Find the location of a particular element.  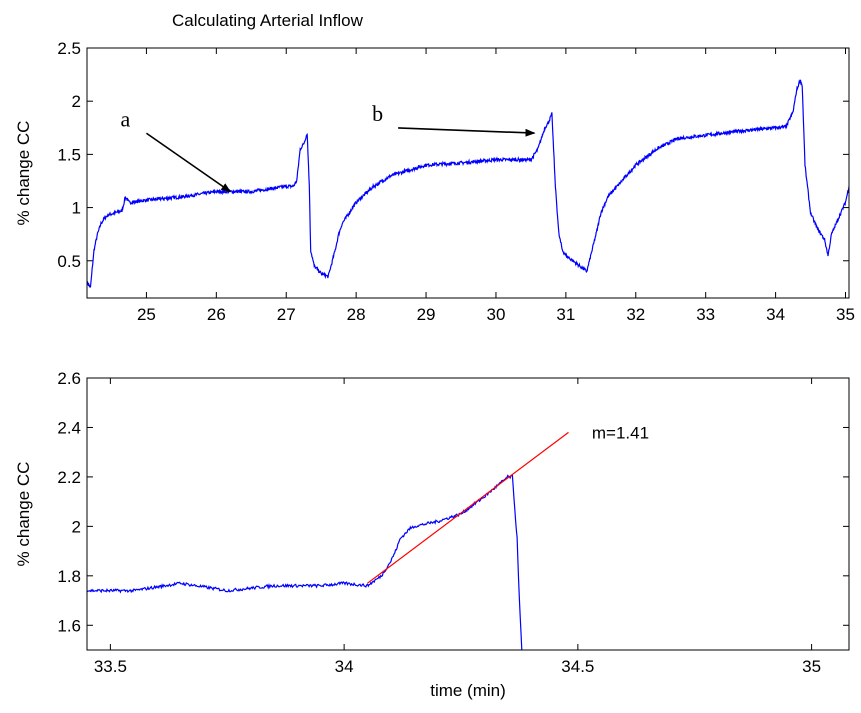

x-tick-label: 33.5 is located at coordinates (110, 666).